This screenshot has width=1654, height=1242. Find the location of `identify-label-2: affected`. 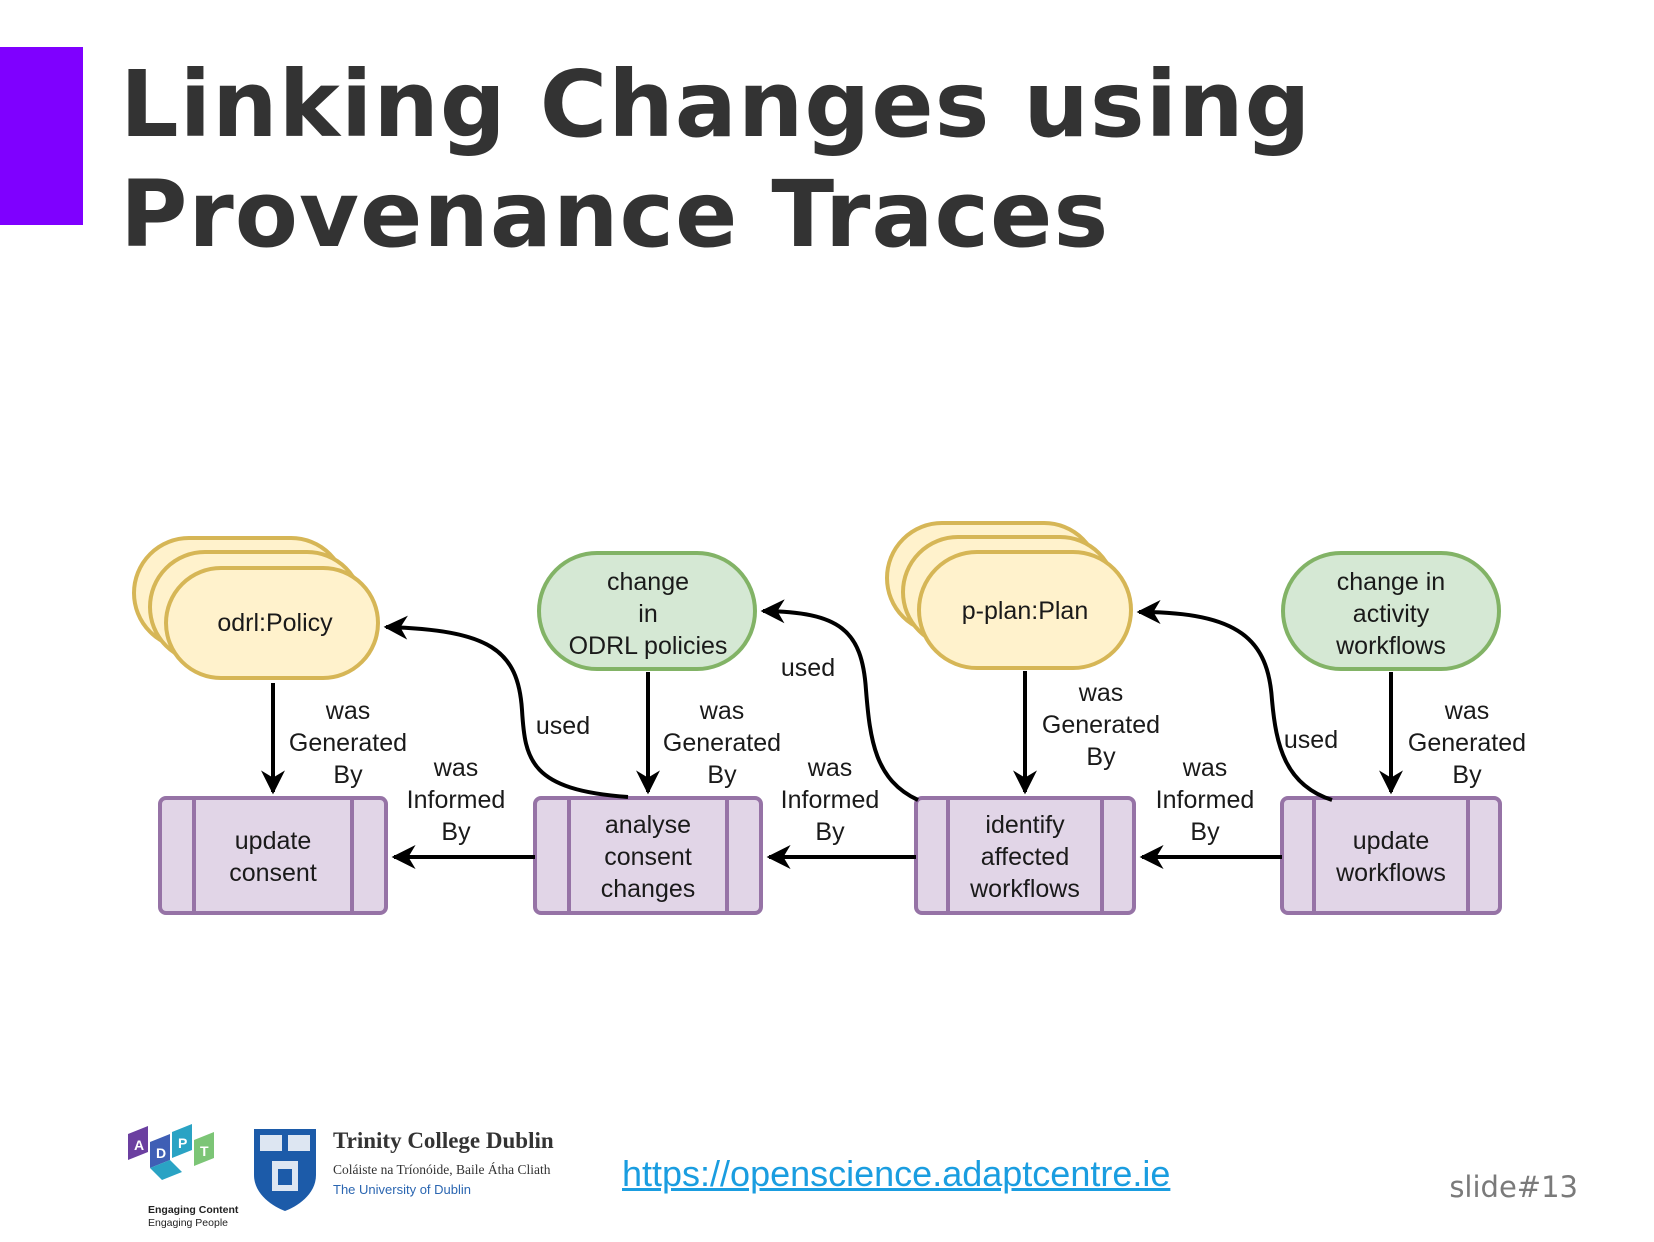

identify-label-2: affected is located at coordinates (1025, 857).